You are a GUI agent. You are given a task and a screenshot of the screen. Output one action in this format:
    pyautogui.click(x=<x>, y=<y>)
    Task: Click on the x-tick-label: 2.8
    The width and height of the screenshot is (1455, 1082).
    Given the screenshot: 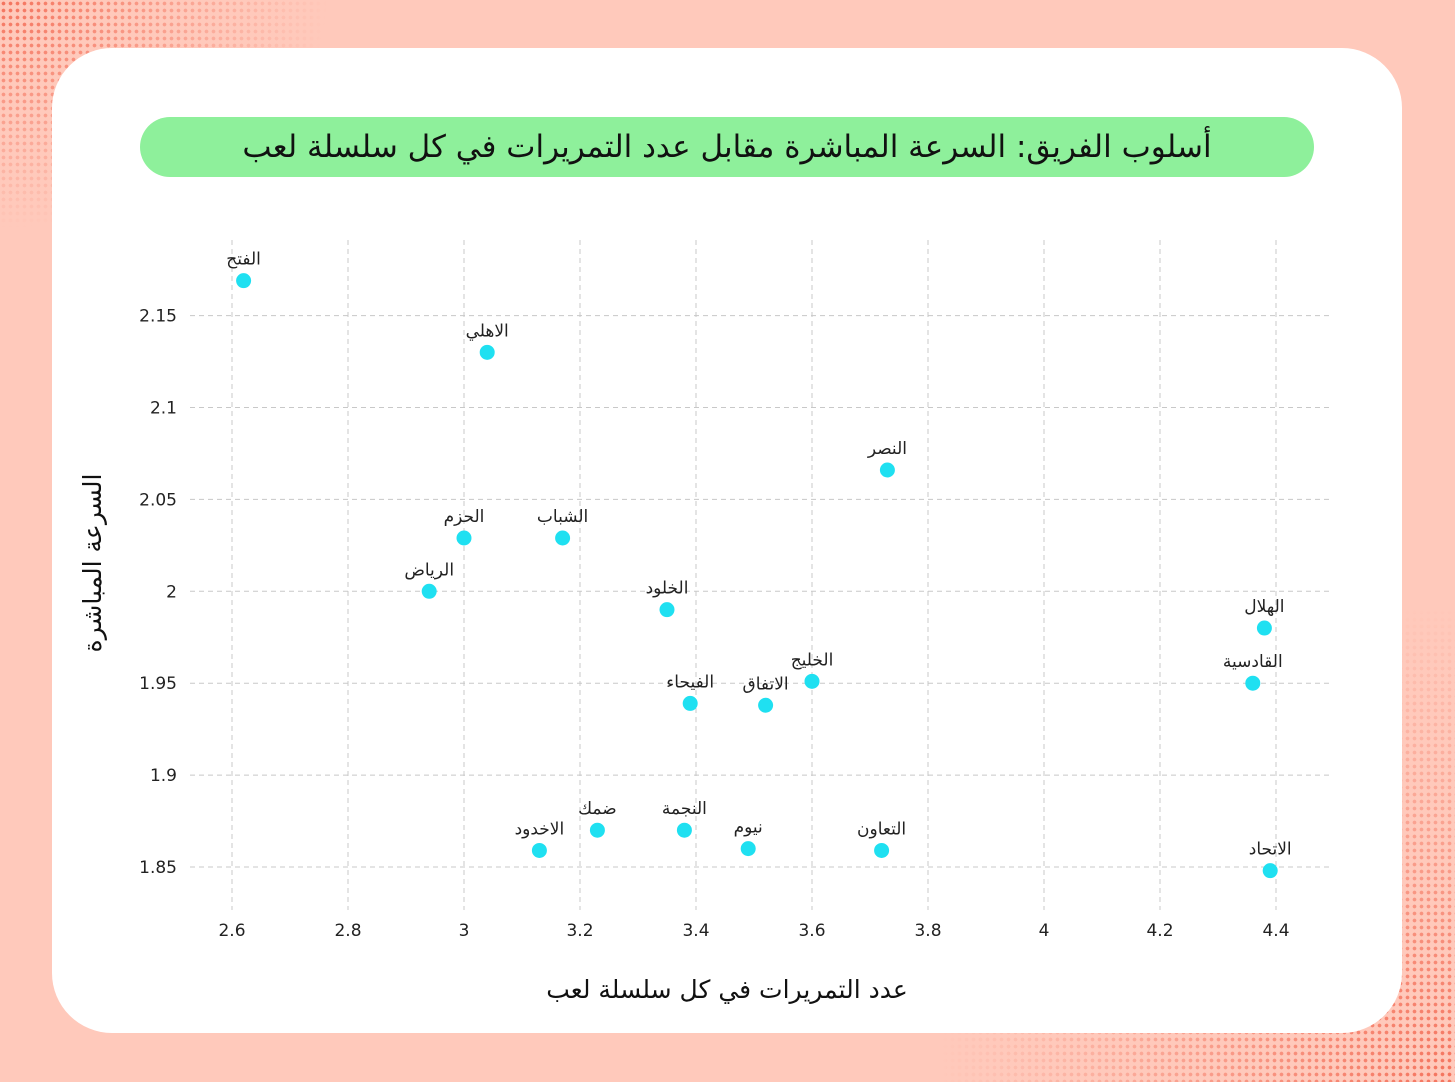 What is the action you would take?
    pyautogui.click(x=347, y=931)
    